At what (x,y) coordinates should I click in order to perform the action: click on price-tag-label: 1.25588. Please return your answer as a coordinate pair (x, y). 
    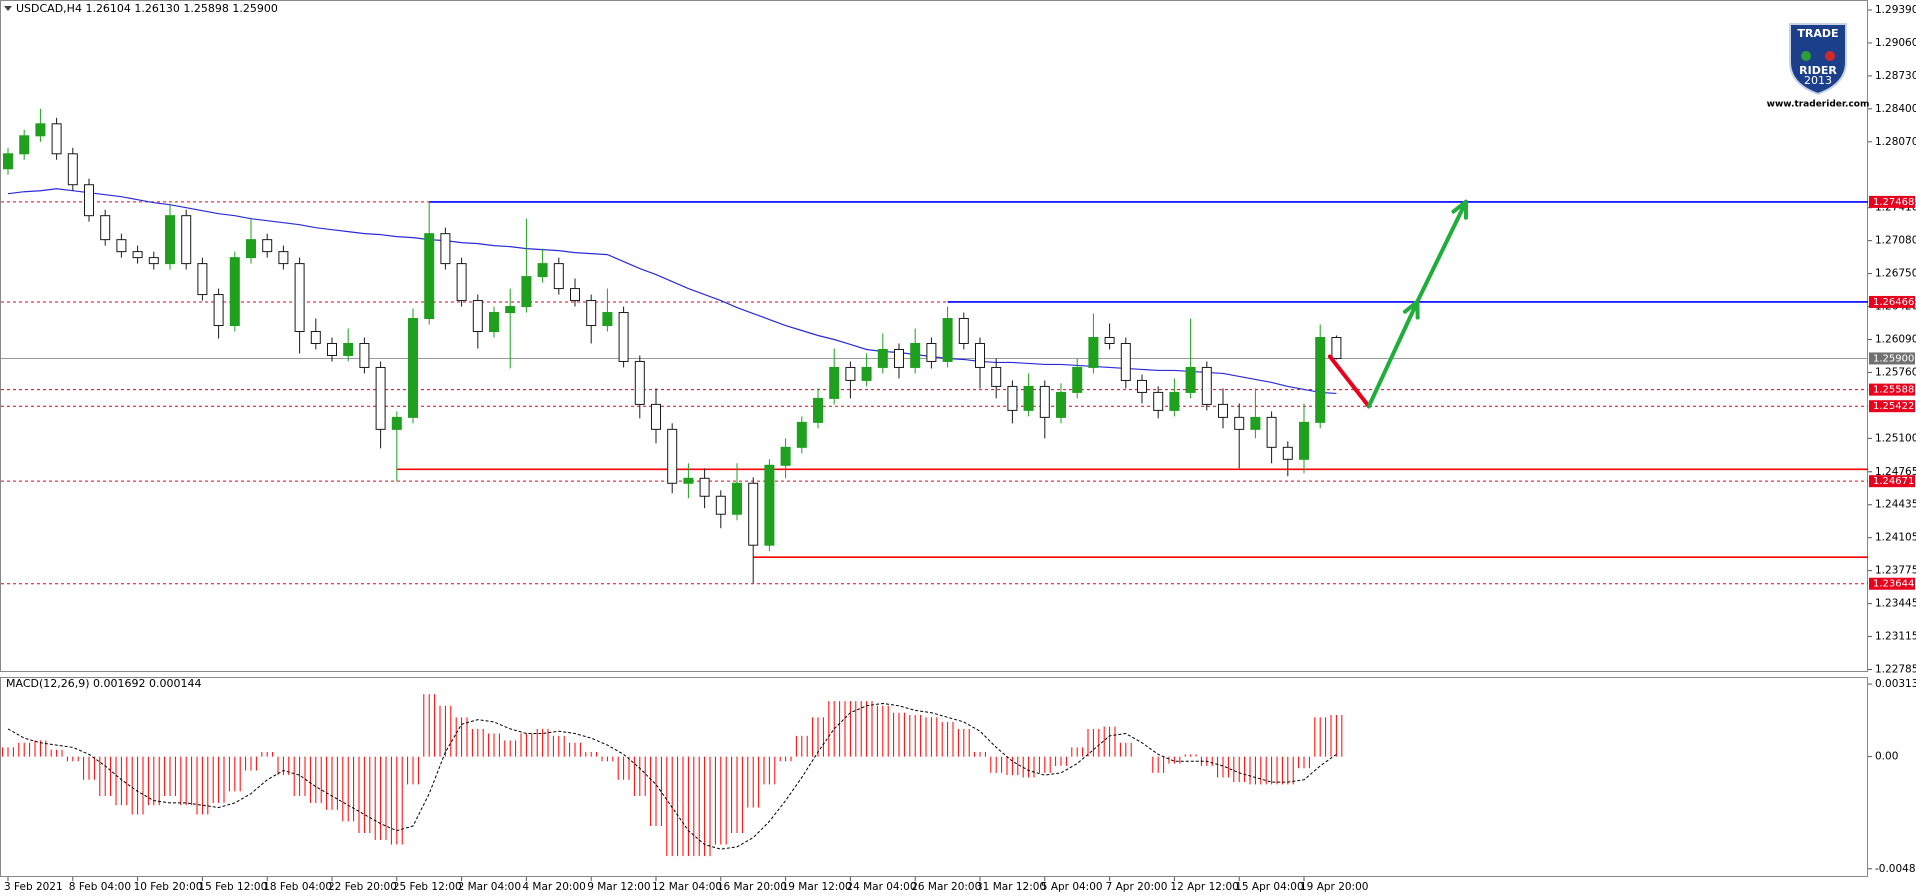
    Looking at the image, I should click on (1893, 390).